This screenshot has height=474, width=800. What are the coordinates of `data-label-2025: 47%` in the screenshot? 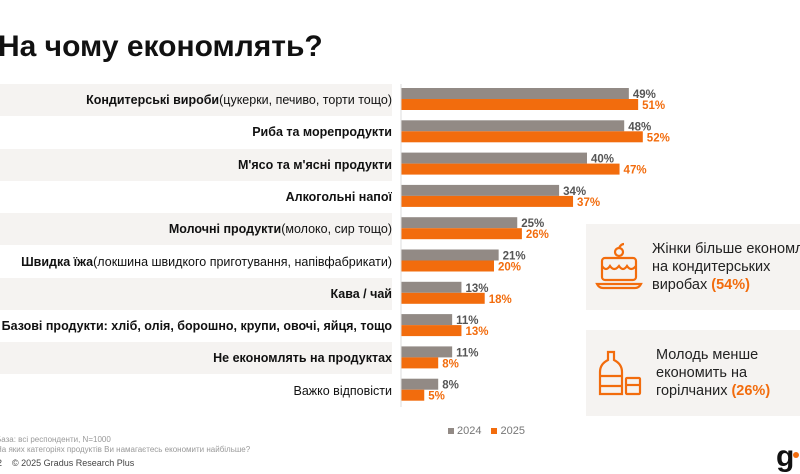 It's located at (635, 171).